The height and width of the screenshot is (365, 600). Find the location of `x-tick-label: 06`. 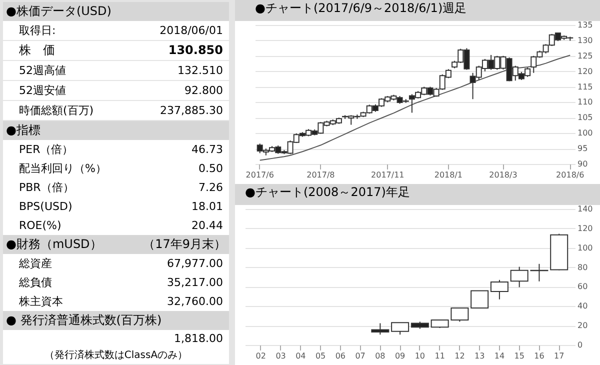

x-tick-label: 06 is located at coordinates (340, 356).